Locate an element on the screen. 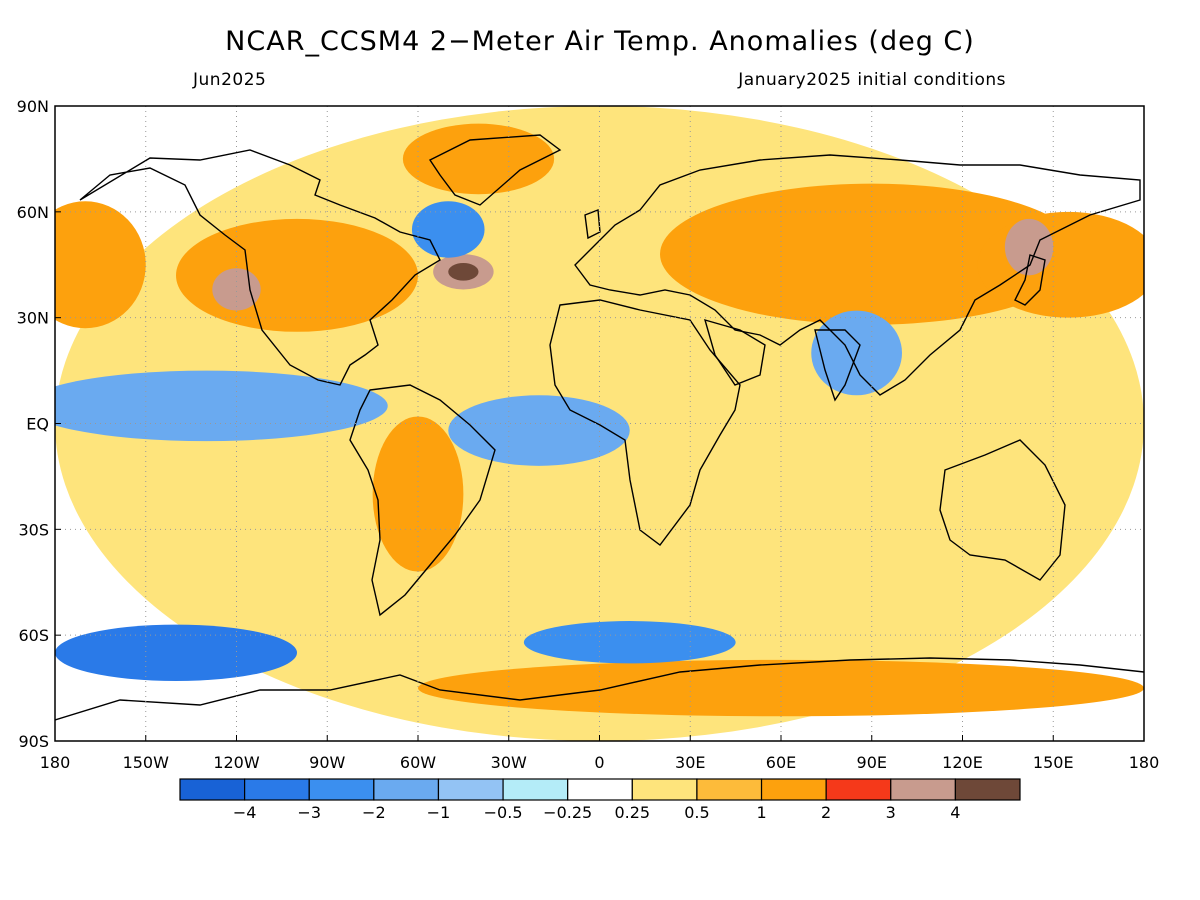  lon-tick-label: 60W is located at coordinates (418, 762).